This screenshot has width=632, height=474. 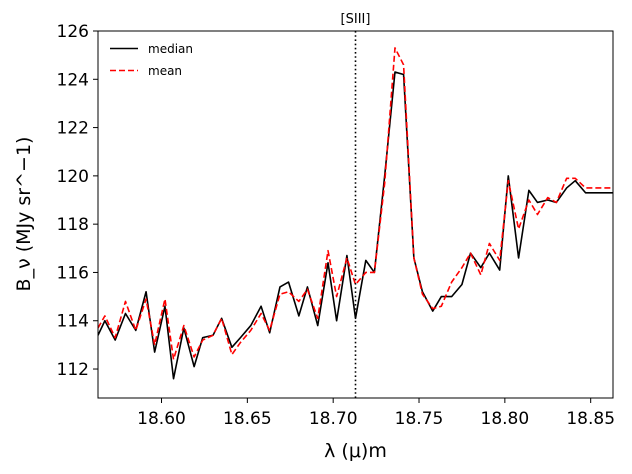 What do you see at coordinates (590, 419) in the screenshot?
I see `x-tick-label: 18.85` at bounding box center [590, 419].